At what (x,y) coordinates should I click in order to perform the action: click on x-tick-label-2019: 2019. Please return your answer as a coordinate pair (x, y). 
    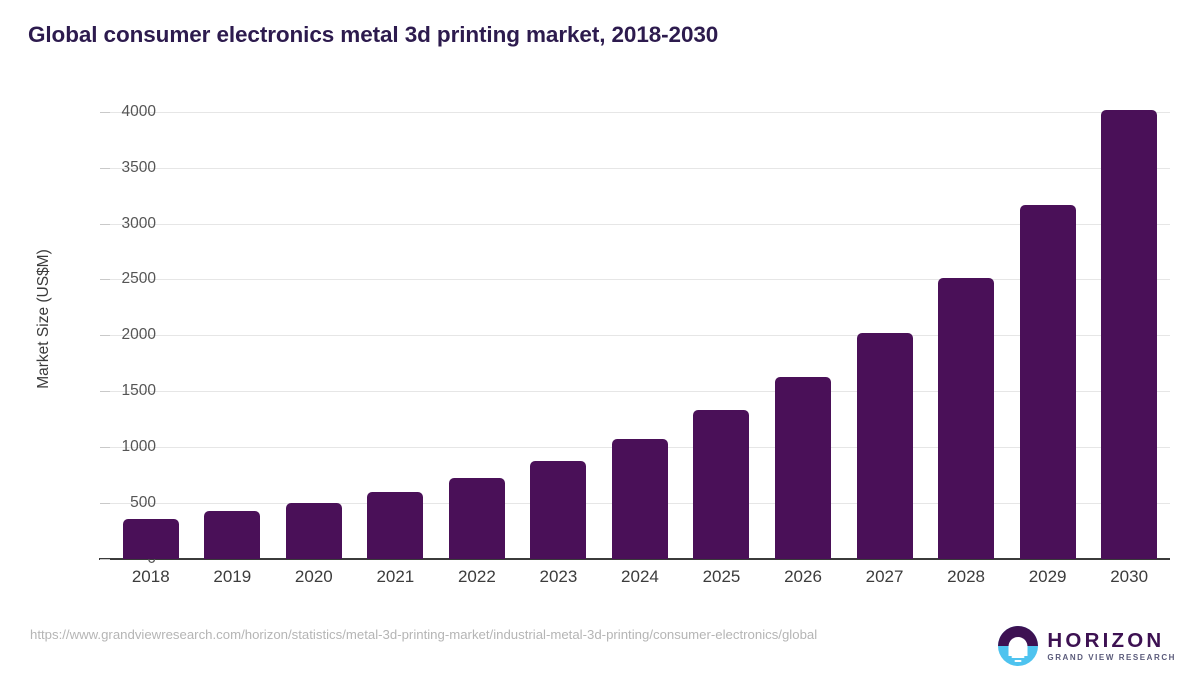
    Looking at the image, I should click on (232, 576).